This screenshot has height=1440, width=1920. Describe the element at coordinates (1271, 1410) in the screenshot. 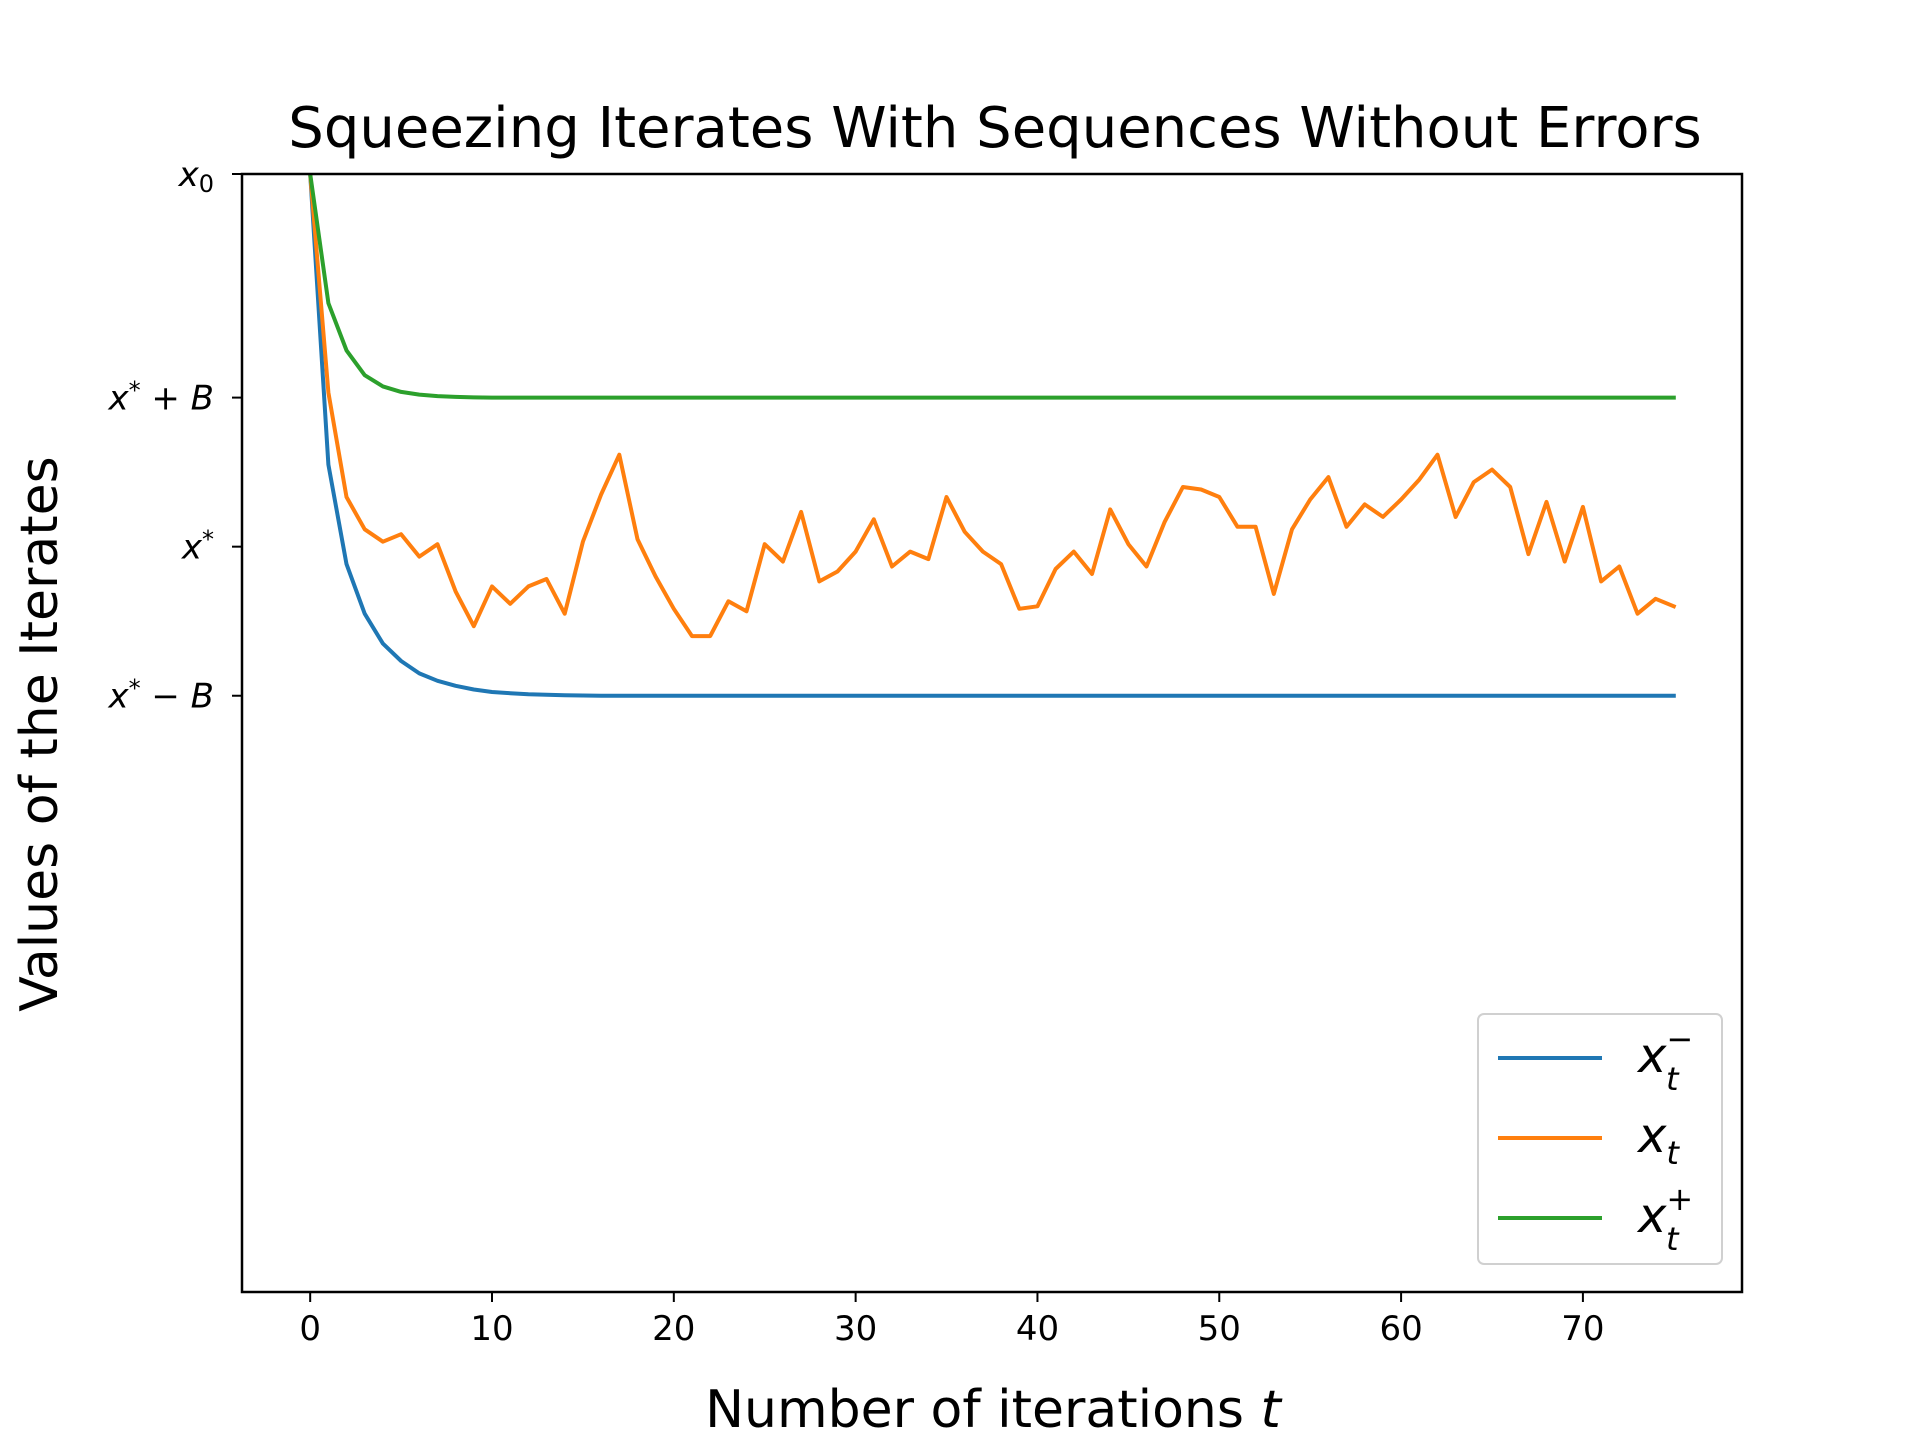

I see `x-axis-label-variable: t` at that location.